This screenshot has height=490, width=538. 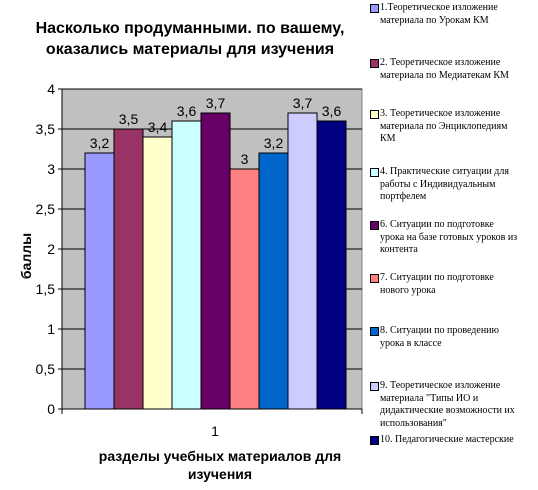 What do you see at coordinates (220, 474) in the screenshot?
I see `x-axis-label-line-2: изучения` at bounding box center [220, 474].